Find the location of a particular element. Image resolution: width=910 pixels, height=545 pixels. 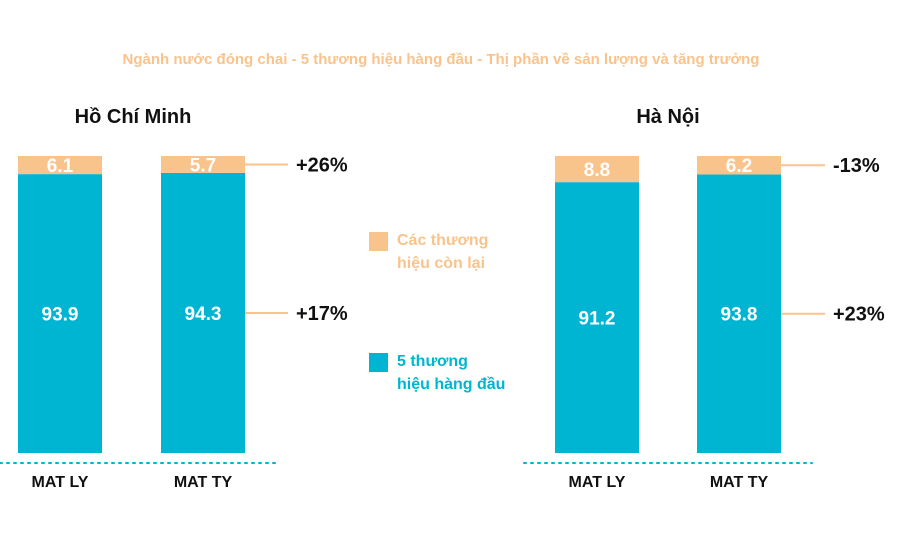

legend-label: hiệu còn lại is located at coordinates (441, 263).